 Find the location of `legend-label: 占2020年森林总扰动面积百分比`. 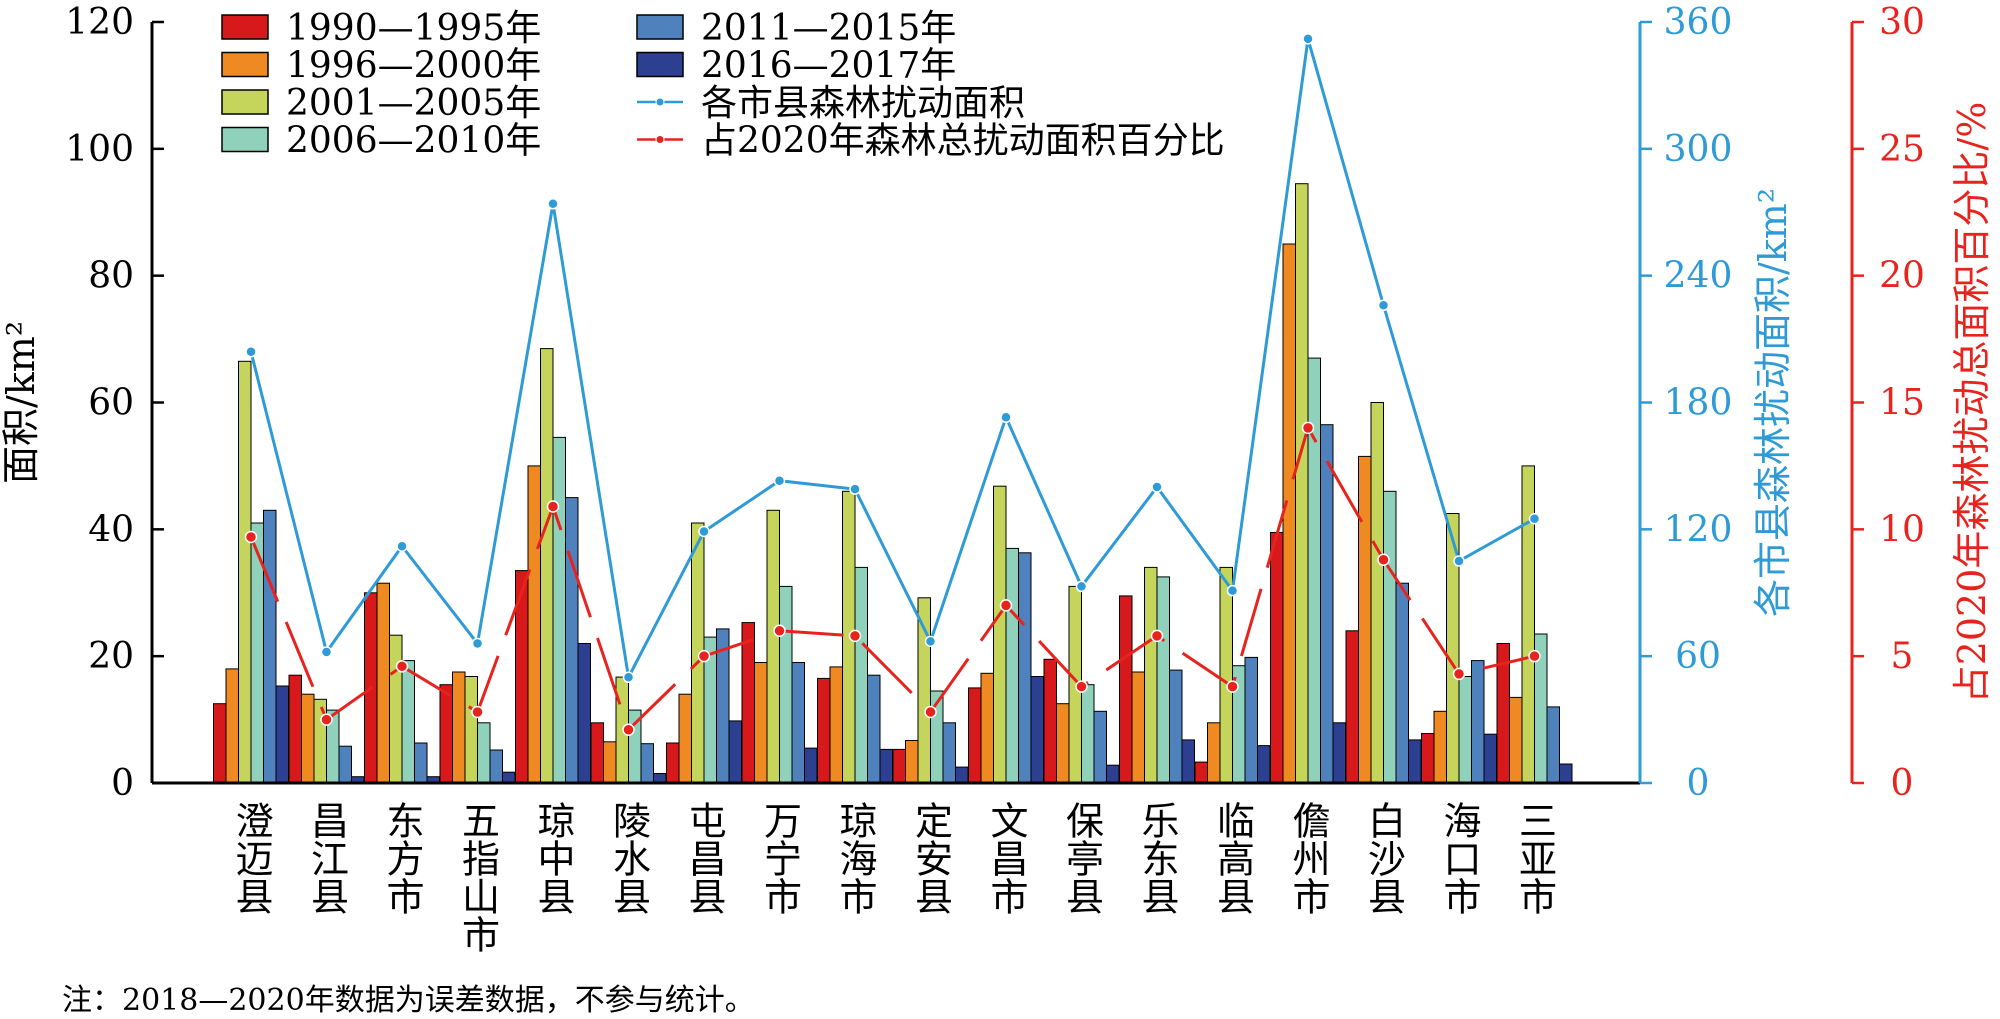

legend-label: 占2020年森林总扰动面积百分比 is located at coordinates (963, 141).